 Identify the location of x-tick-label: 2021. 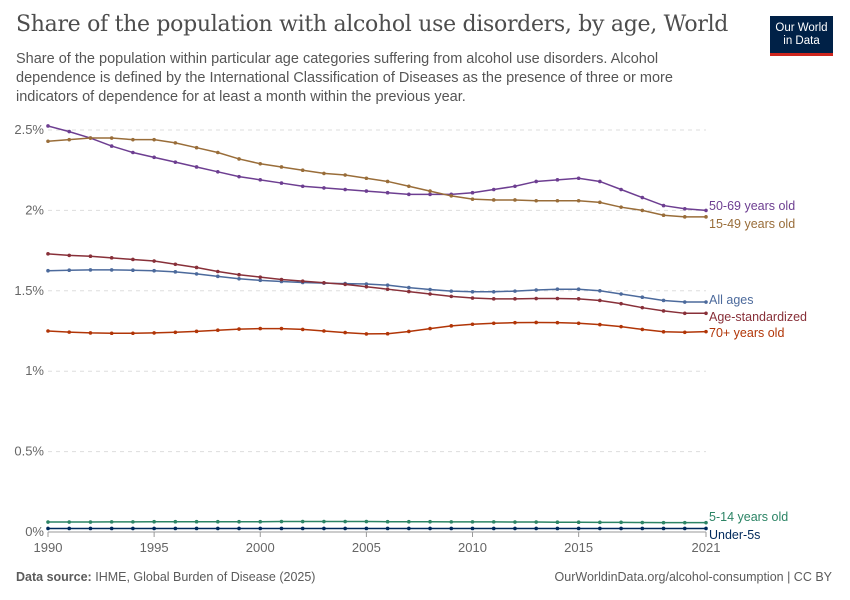
(706, 547).